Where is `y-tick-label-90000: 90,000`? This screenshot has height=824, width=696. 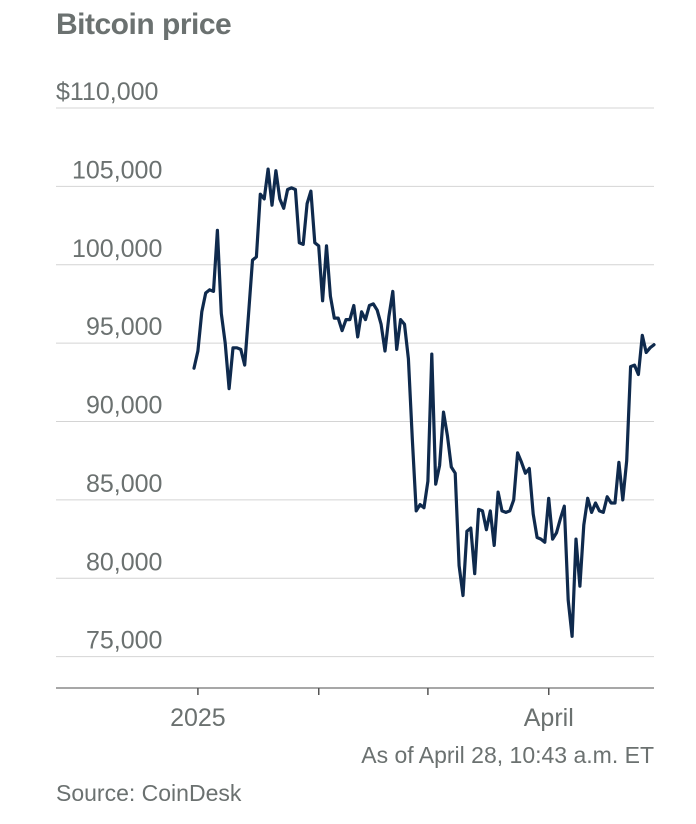
y-tick-label-90000: 90,000 is located at coordinates (124, 406).